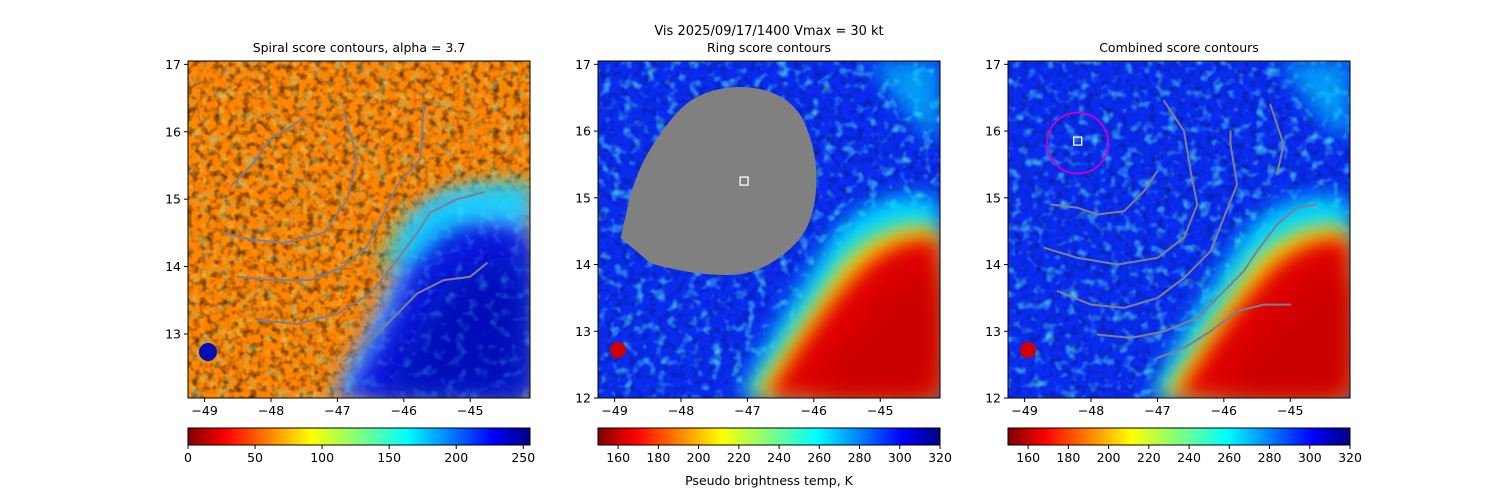 Image resolution: width=1500 pixels, height=500 pixels. I want to click on masked-region-ring, so click(718, 181).